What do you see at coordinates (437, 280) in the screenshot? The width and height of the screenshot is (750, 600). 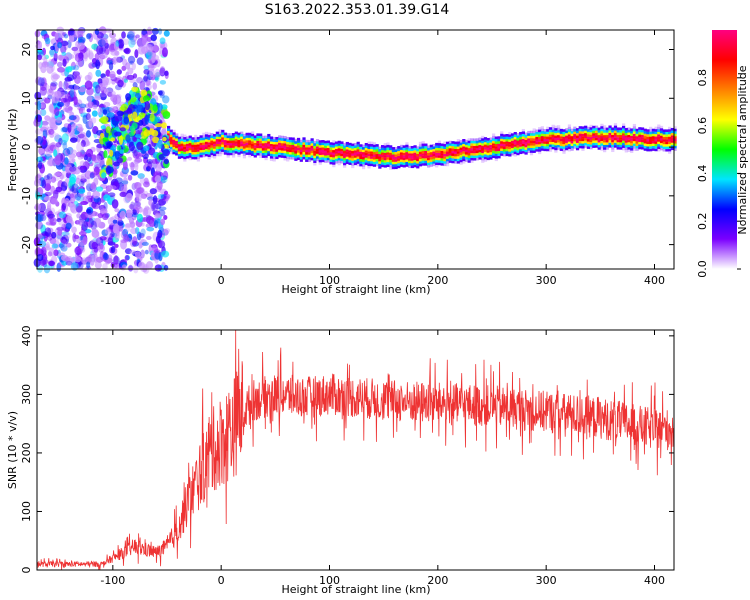 I see `x-tick-label: 200` at bounding box center [437, 280].